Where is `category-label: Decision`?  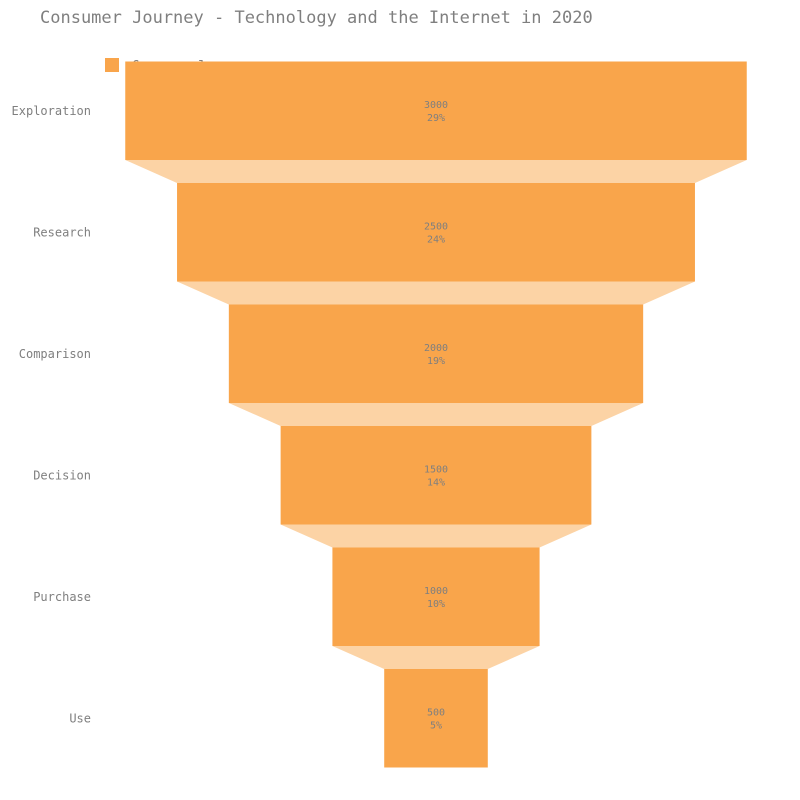
category-label: Decision is located at coordinates (62, 475).